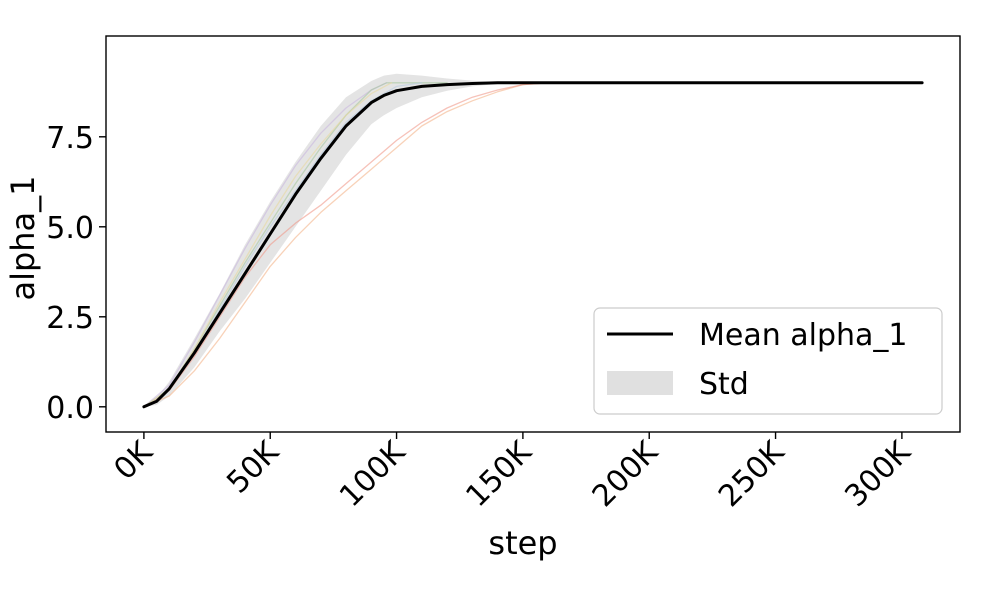  I want to click on y-tick-label: 5.0, so click(70, 228).